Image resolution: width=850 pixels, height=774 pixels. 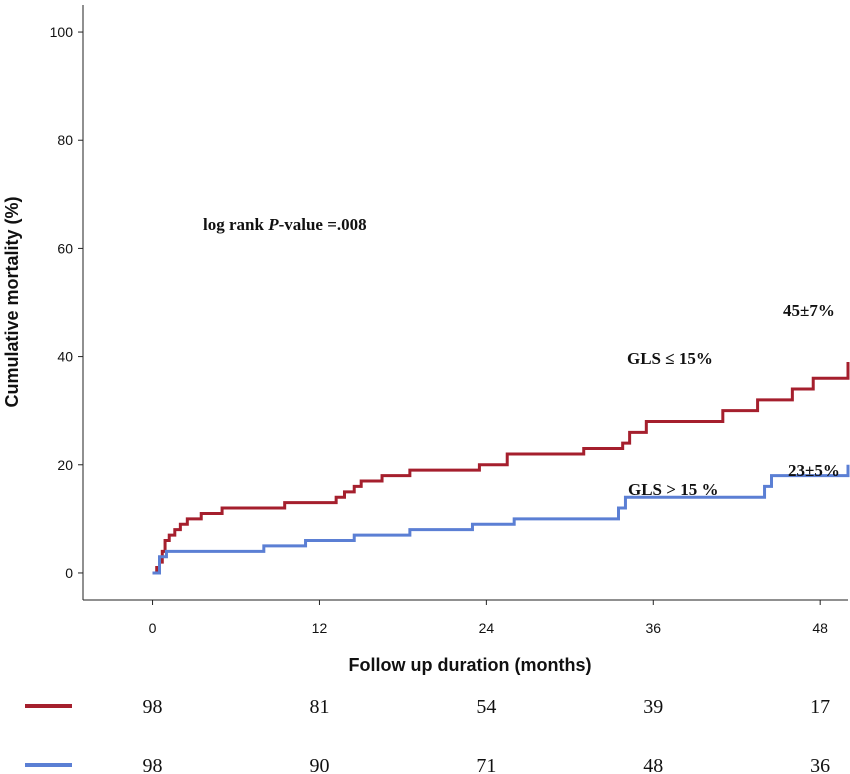 I want to click on y-tick-label: 20, so click(x=65, y=465).